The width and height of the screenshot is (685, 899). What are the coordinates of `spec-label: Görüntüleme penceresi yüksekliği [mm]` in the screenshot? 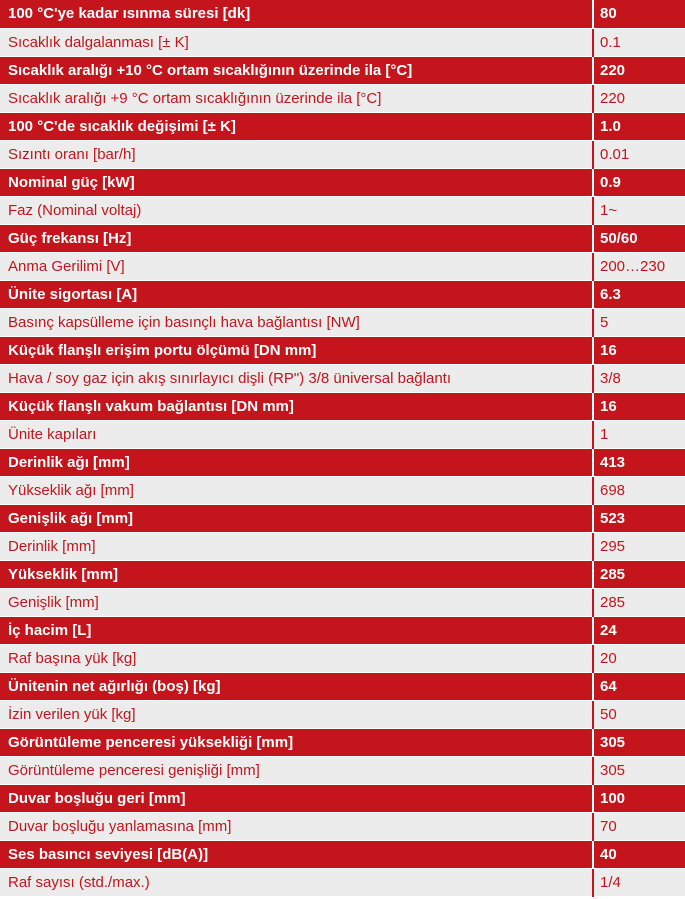 It's located at (296, 742).